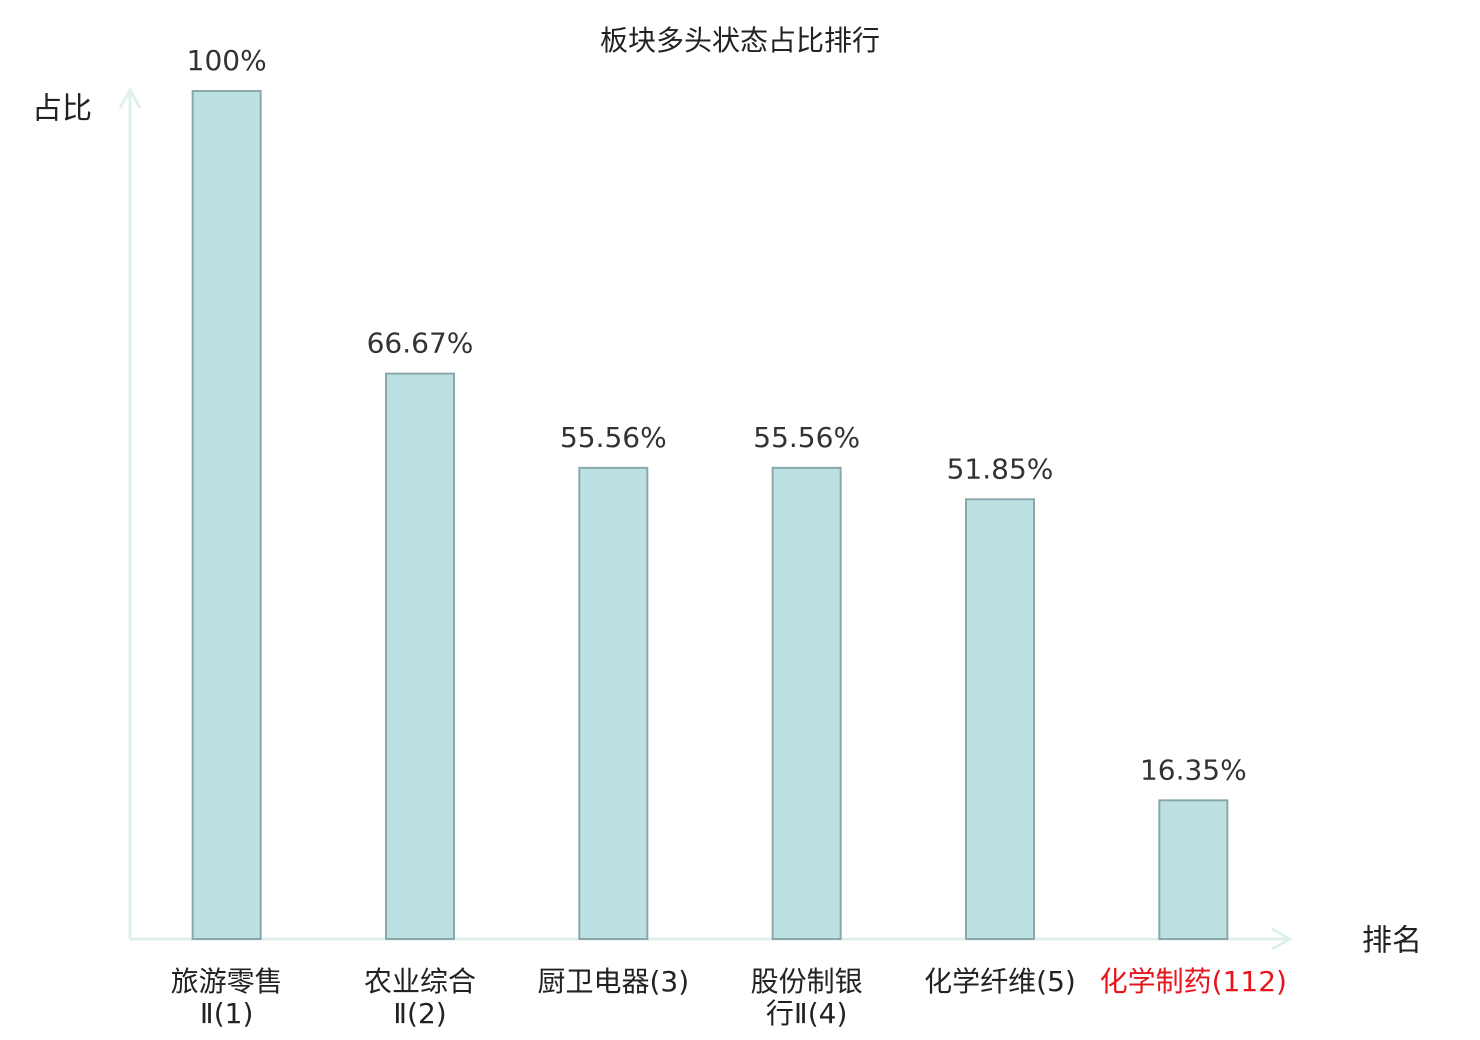 This screenshot has width=1480, height=1040. Describe the element at coordinates (419, 997) in the screenshot. I see `x-tick-label: 农业综合 Ⅱ(2)` at that location.